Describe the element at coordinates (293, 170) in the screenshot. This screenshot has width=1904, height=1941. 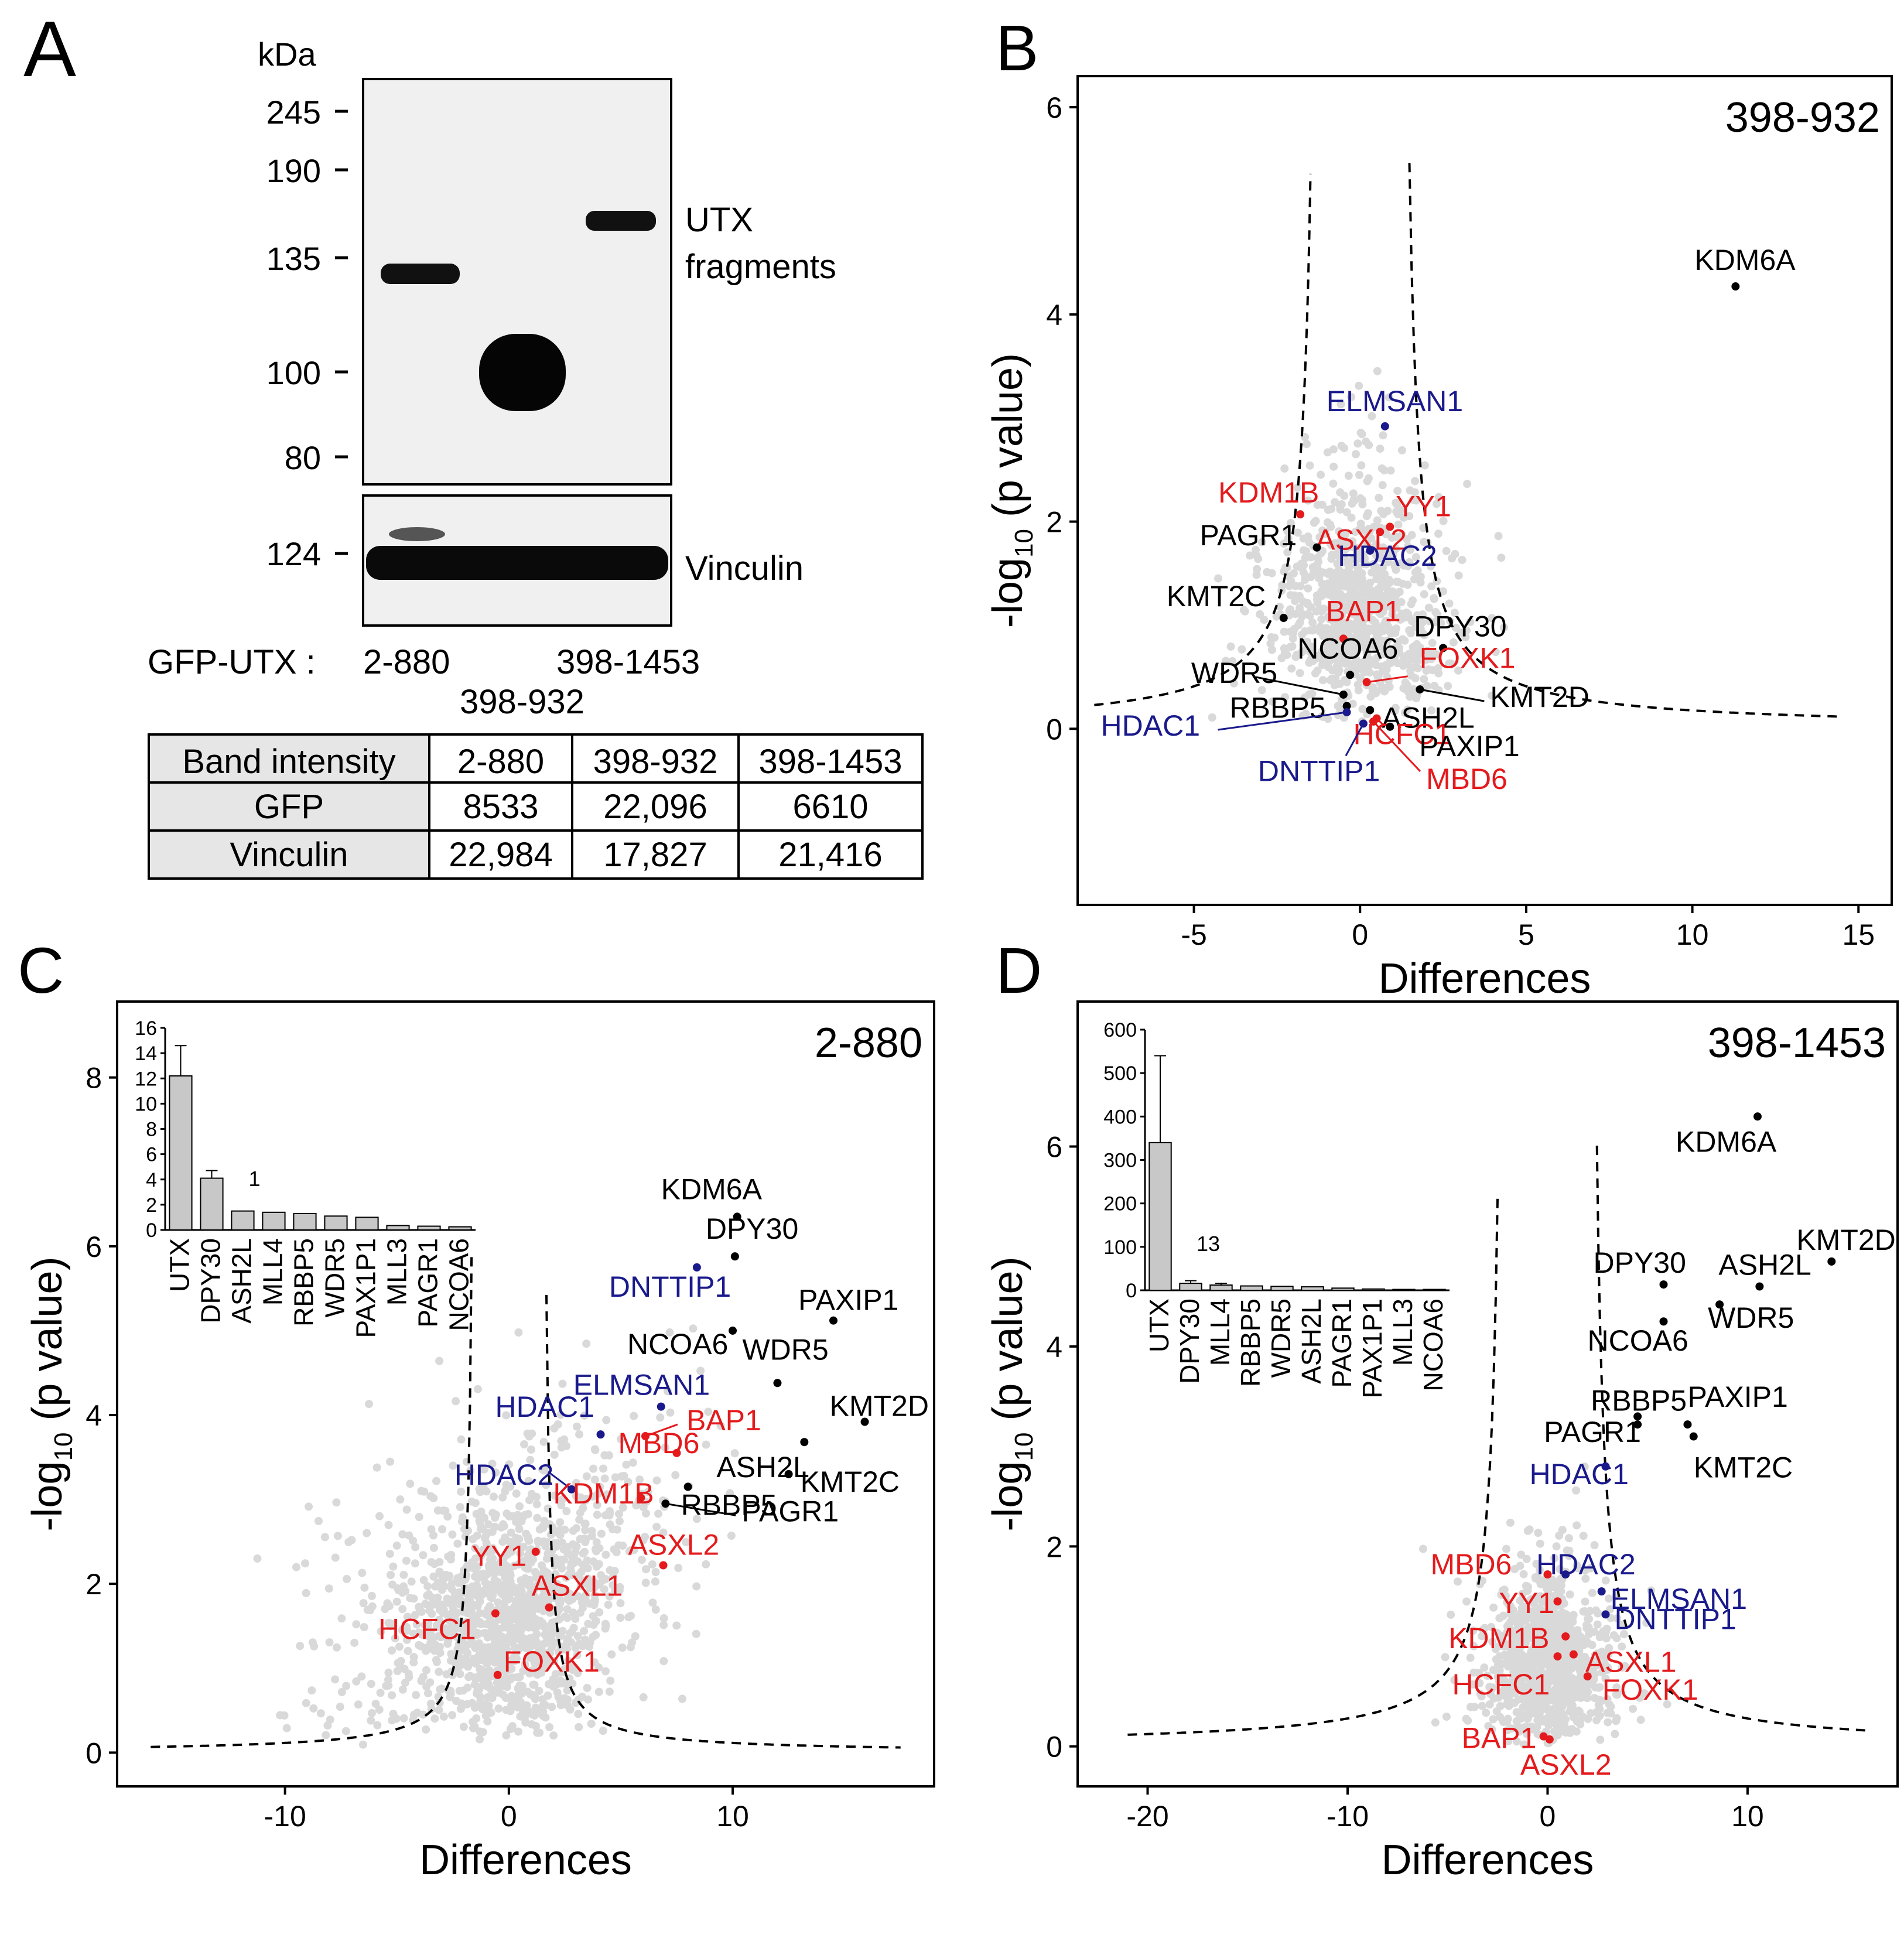
I see `marker-190: 190` at that location.